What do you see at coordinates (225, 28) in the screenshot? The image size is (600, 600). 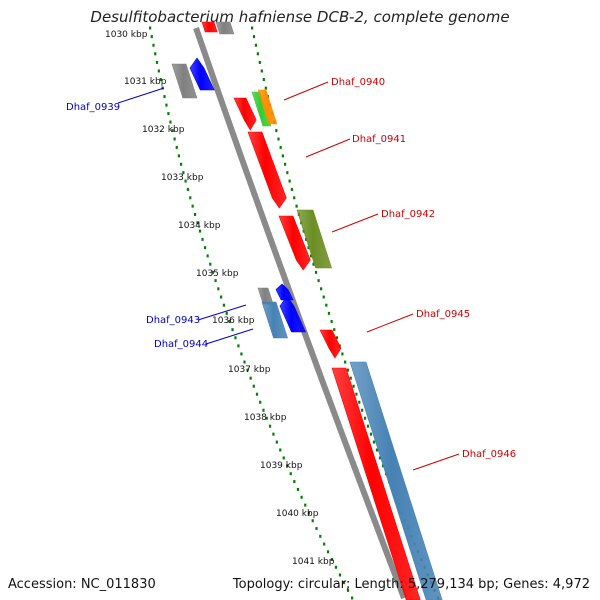 I see `gene-top-gray` at bounding box center [225, 28].